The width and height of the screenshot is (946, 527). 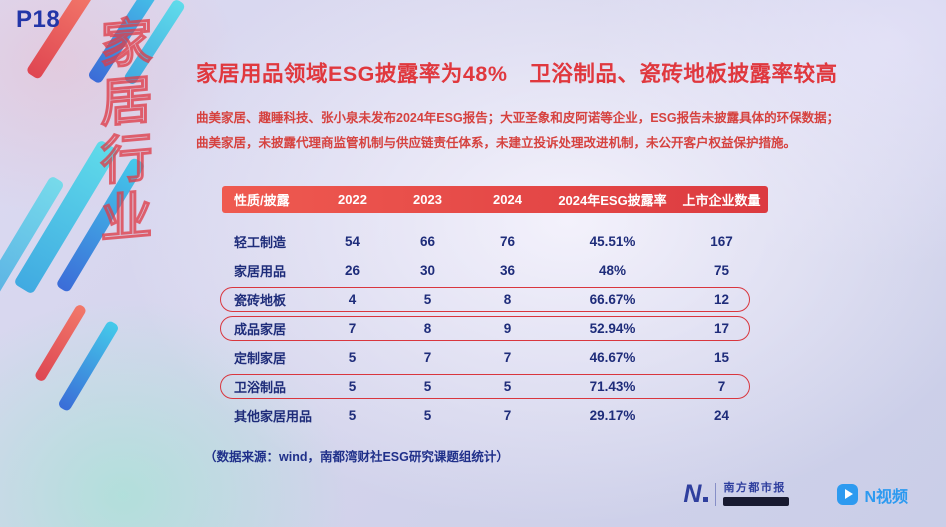 What do you see at coordinates (706, 499) in the screenshot?
I see `nandu-logo-dot` at bounding box center [706, 499].